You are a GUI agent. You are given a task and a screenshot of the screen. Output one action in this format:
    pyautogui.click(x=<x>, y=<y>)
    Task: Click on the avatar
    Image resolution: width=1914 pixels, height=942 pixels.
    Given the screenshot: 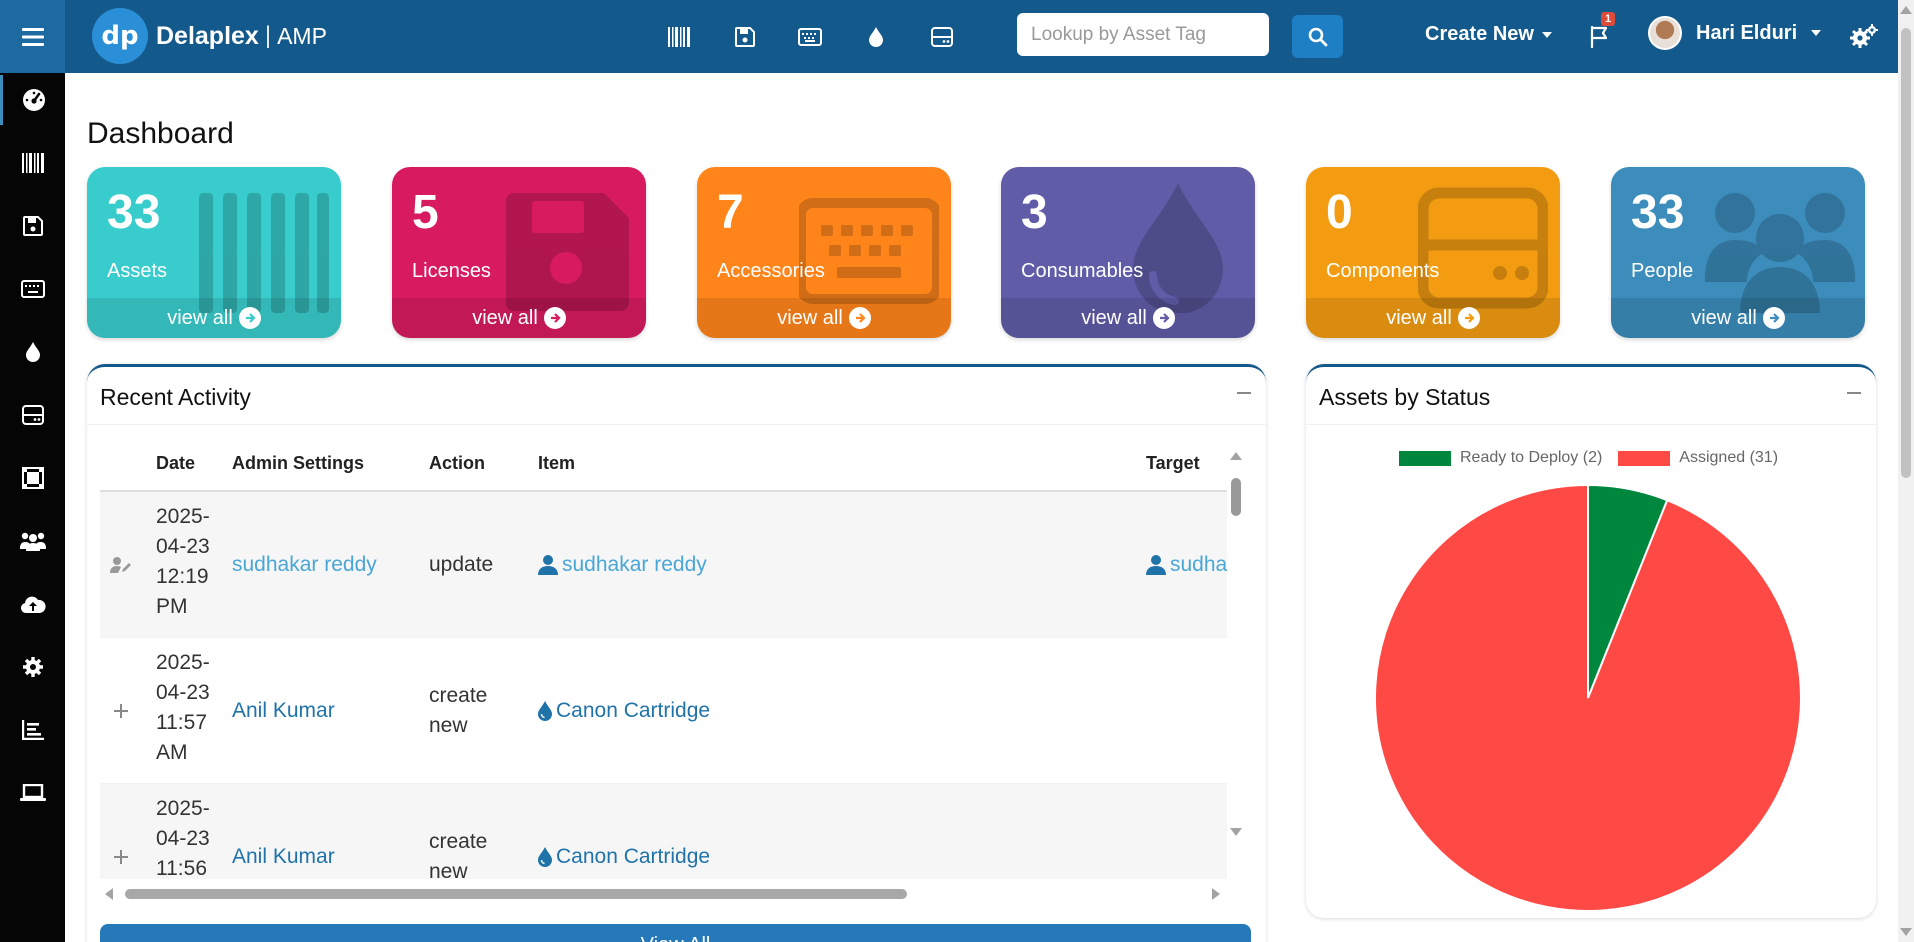 What is the action you would take?
    pyautogui.click(x=1665, y=33)
    